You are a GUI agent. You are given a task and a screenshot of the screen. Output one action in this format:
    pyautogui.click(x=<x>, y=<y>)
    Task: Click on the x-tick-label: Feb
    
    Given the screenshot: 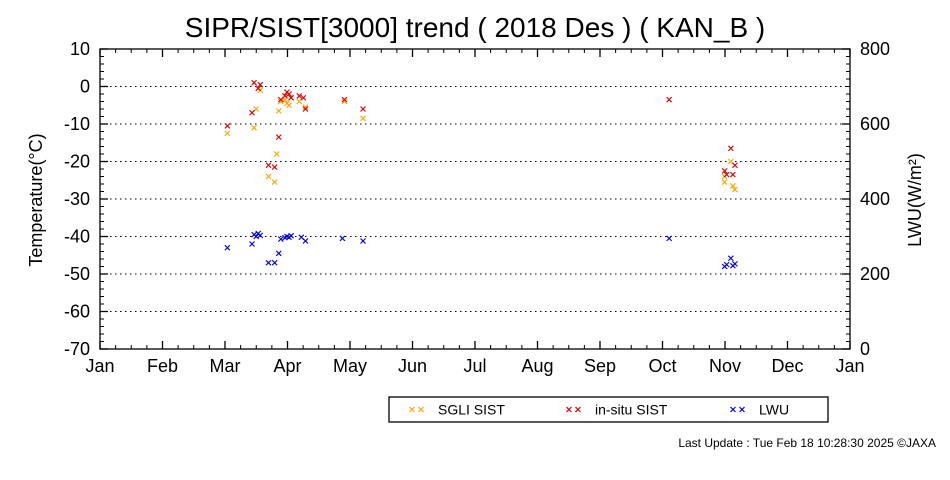 What is the action you would take?
    pyautogui.click(x=162, y=366)
    